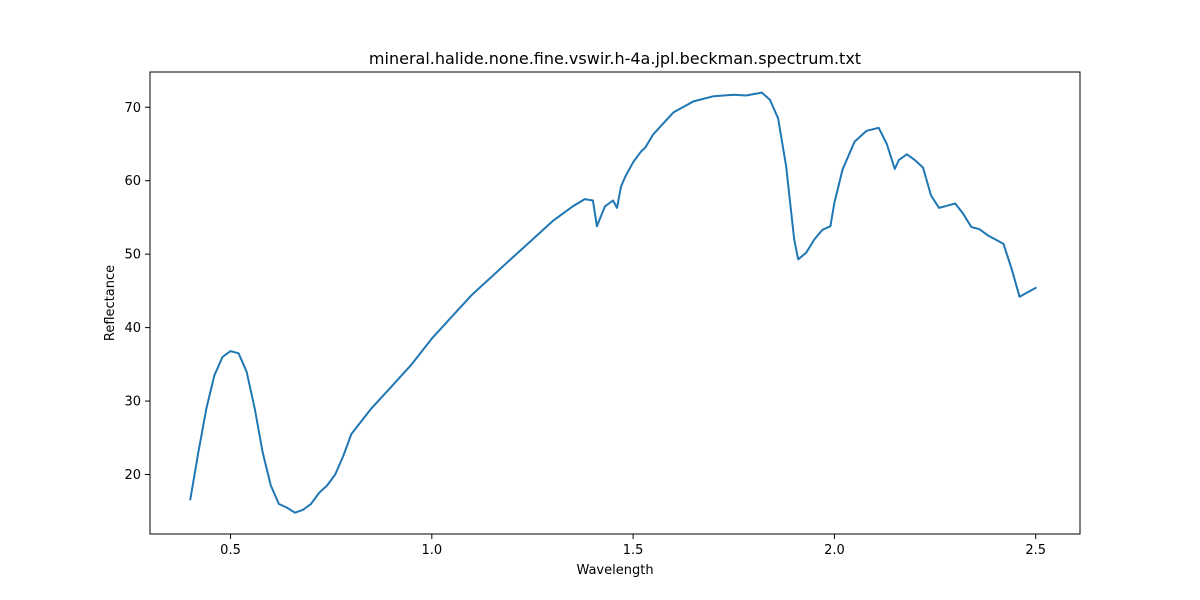  What do you see at coordinates (230, 550) in the screenshot?
I see `x-tick-label: 0.5` at bounding box center [230, 550].